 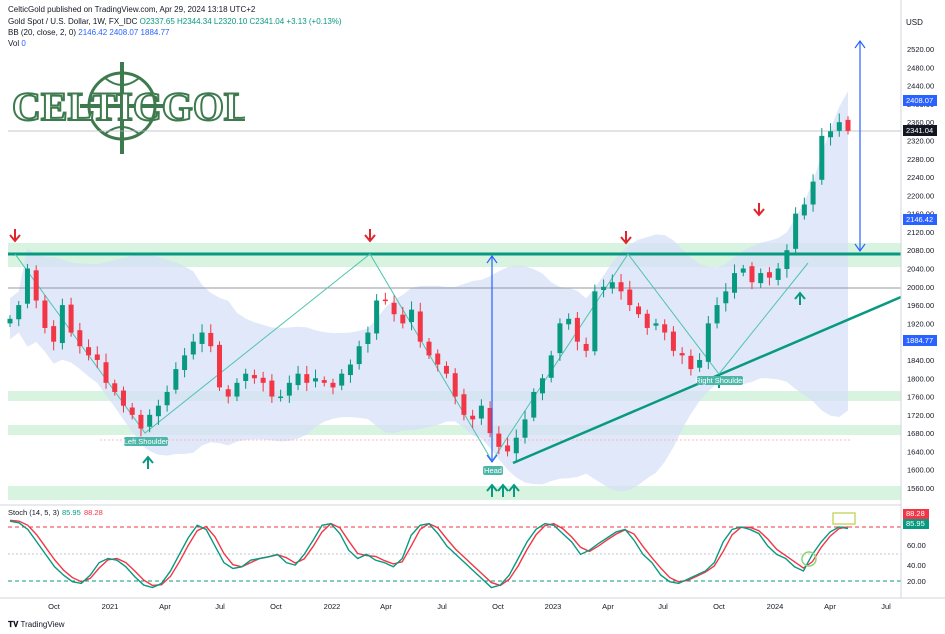 I want to click on bb-values: 2146.42 2408.07 1884.77, so click(x=124, y=32).